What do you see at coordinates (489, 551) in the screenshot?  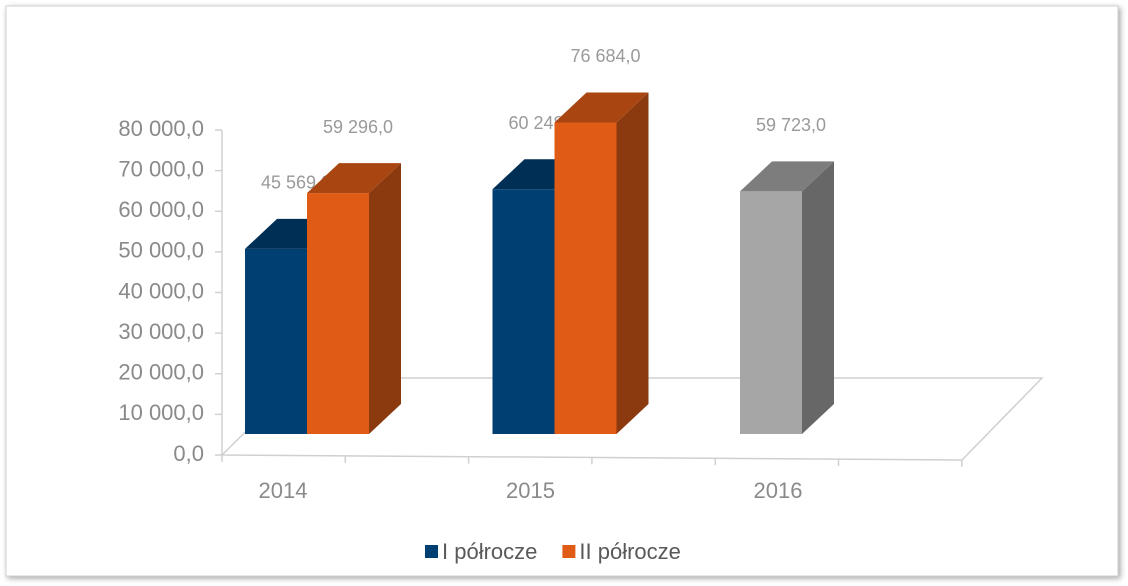 I see `legend-label: I półrocze` at bounding box center [489, 551].